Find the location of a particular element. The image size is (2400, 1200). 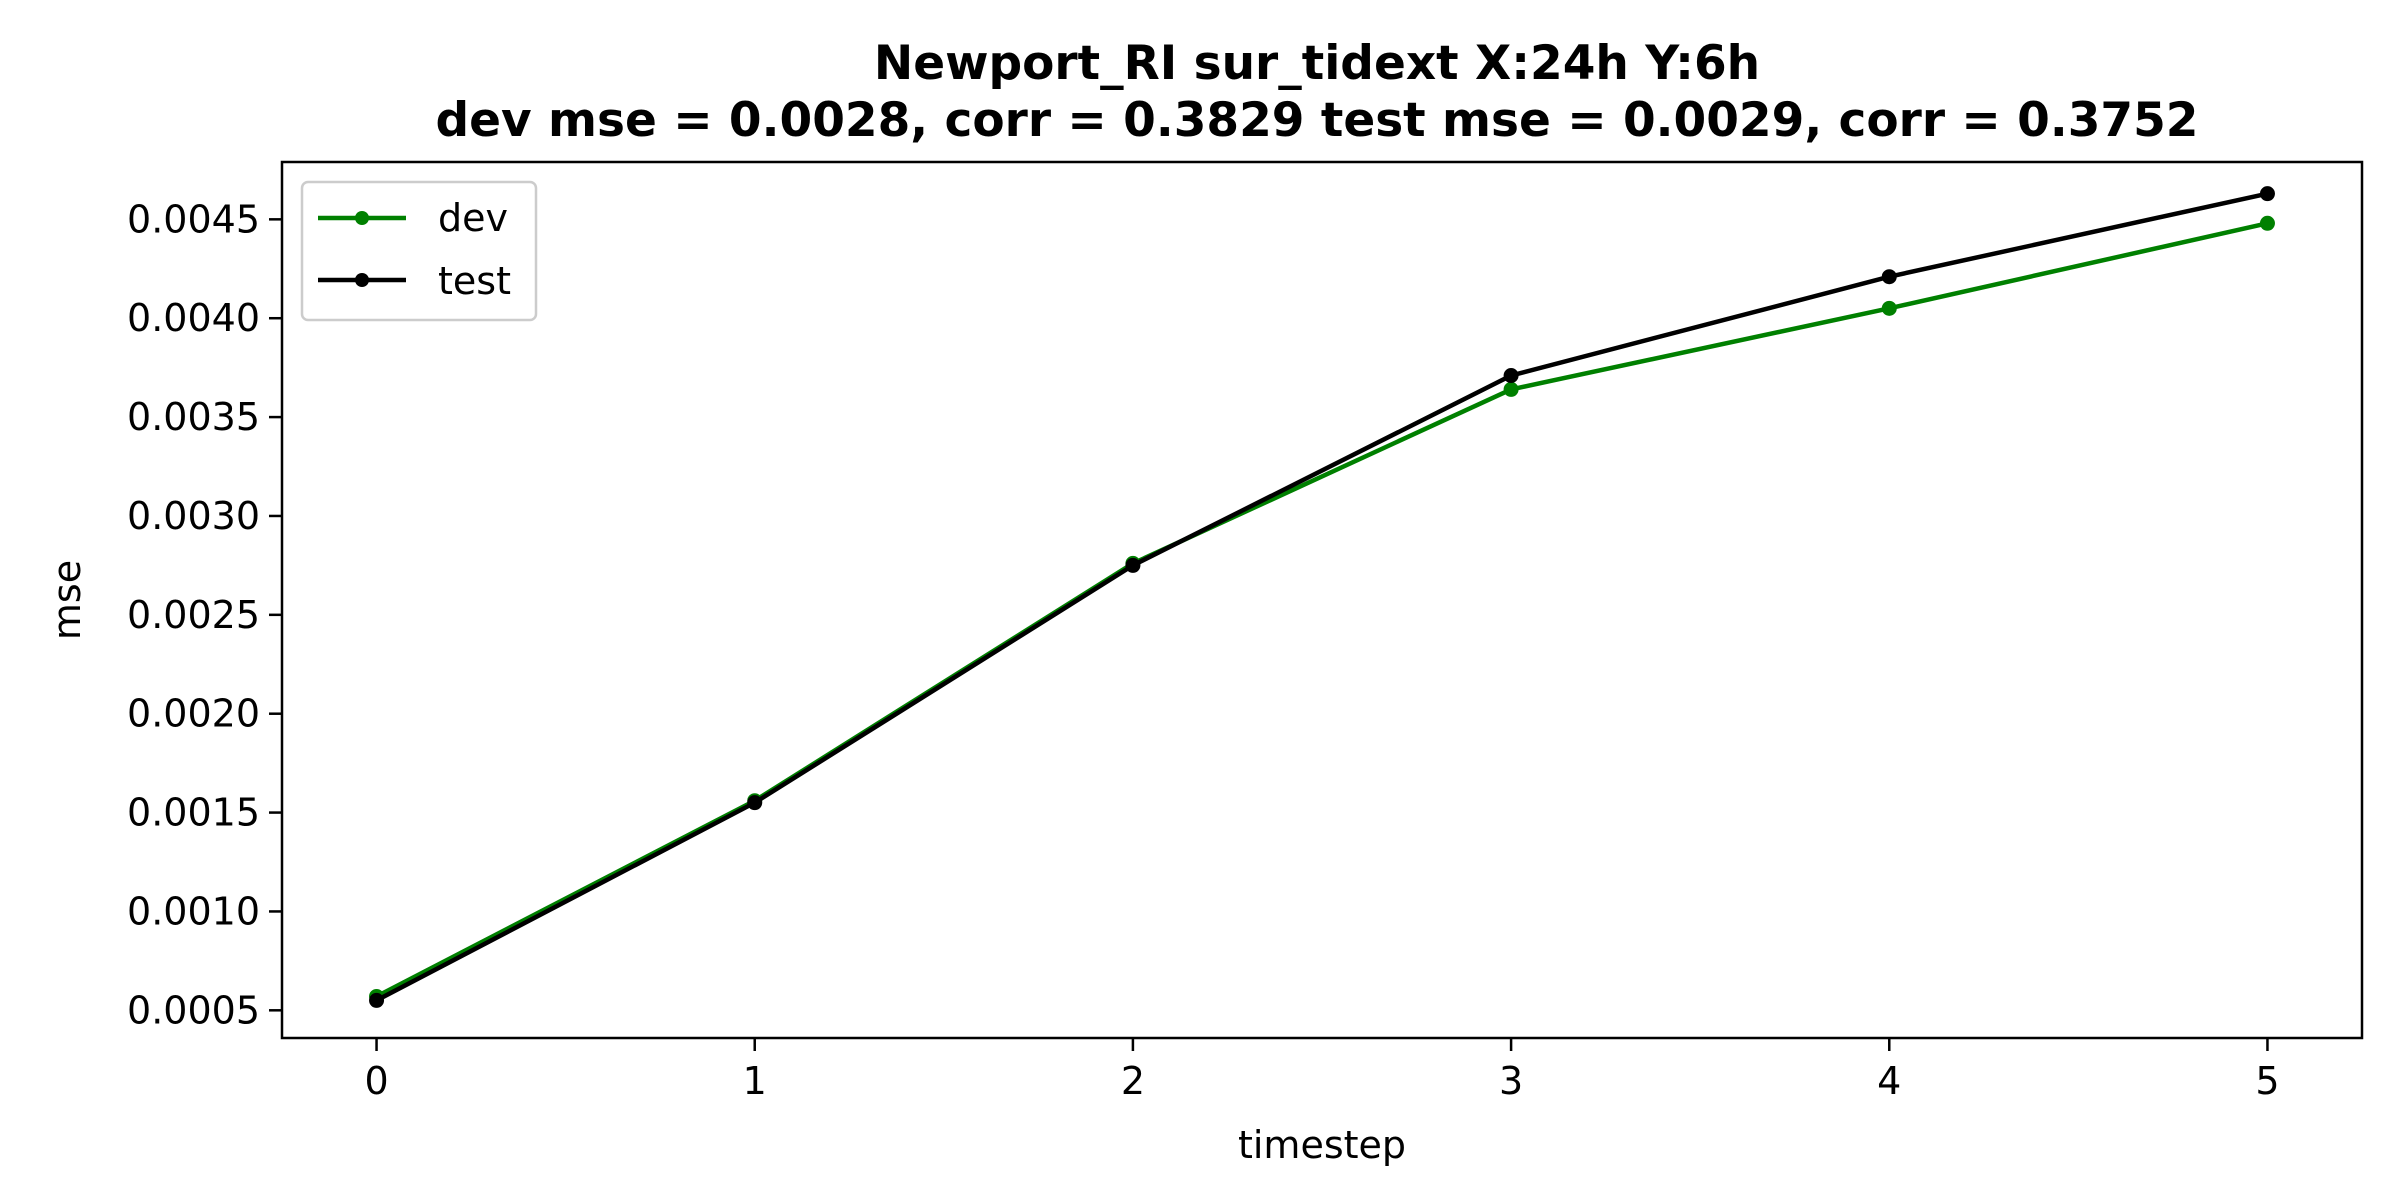

x-axis-label: timestep is located at coordinates (1322, 1145).